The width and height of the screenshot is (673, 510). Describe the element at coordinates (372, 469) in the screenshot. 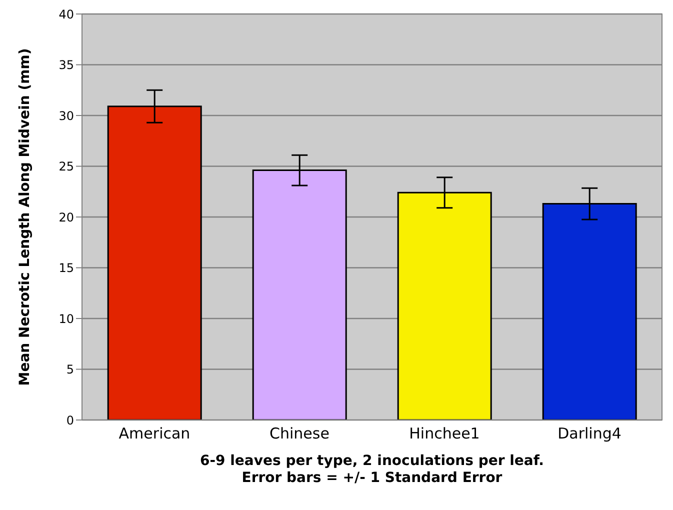

I see `x-axis-title: 6-9 leaves per type, 2 inoculations per leaf. Error bars = +/- 1 Standard Error` at that location.